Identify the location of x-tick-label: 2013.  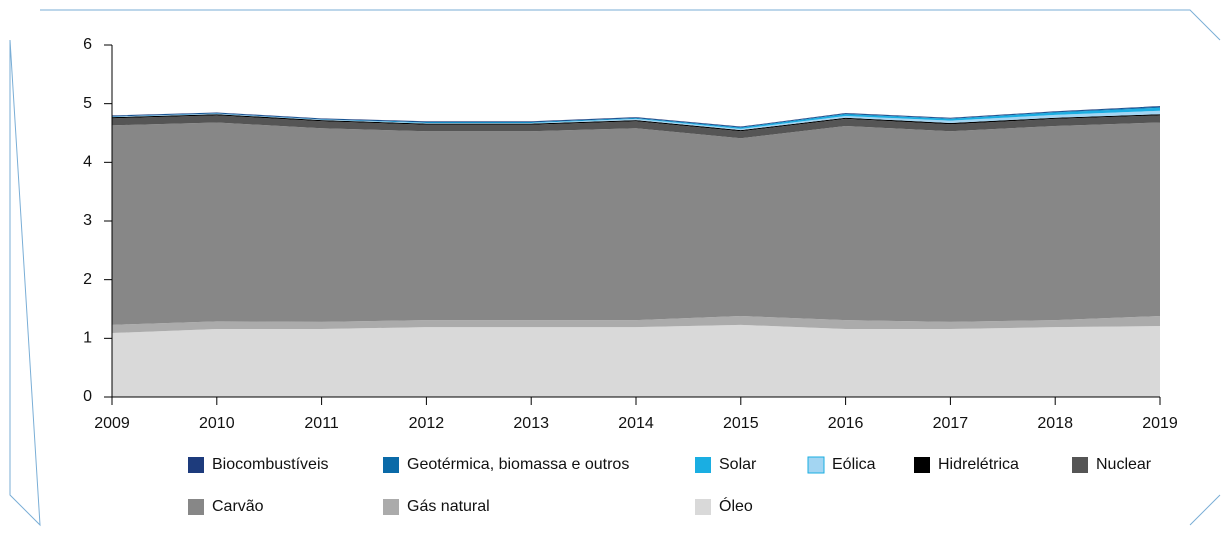
(531, 423).